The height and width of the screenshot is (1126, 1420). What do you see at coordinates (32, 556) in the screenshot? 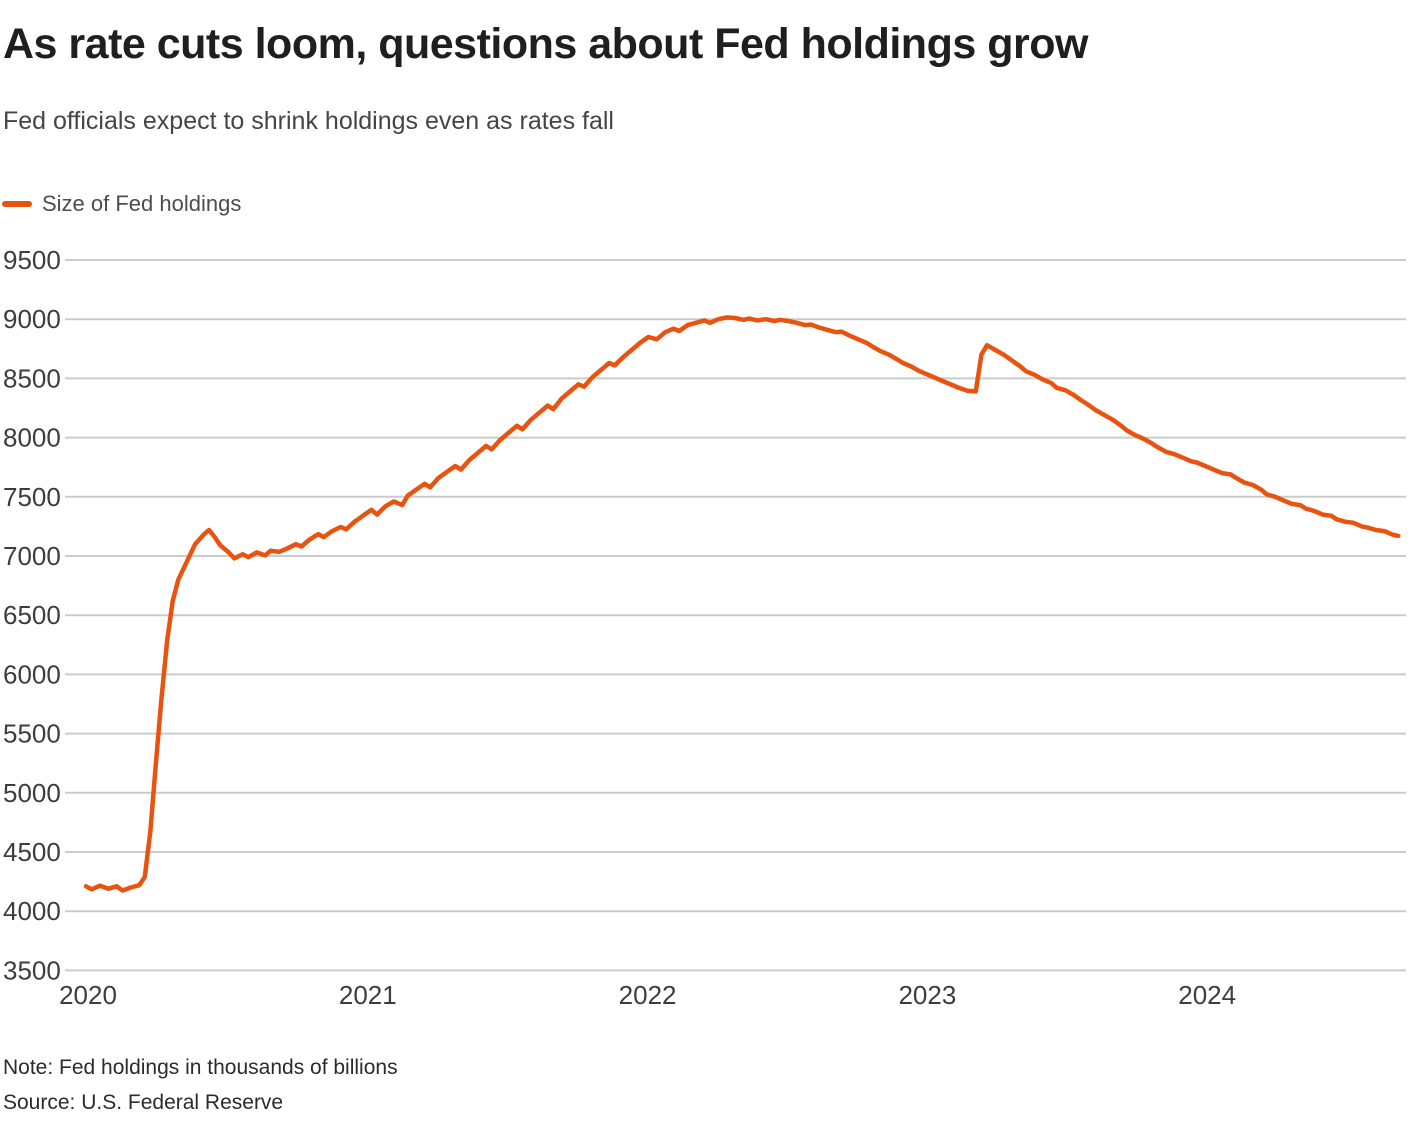
I see `y-axis-tick-label: 7000` at bounding box center [32, 556].